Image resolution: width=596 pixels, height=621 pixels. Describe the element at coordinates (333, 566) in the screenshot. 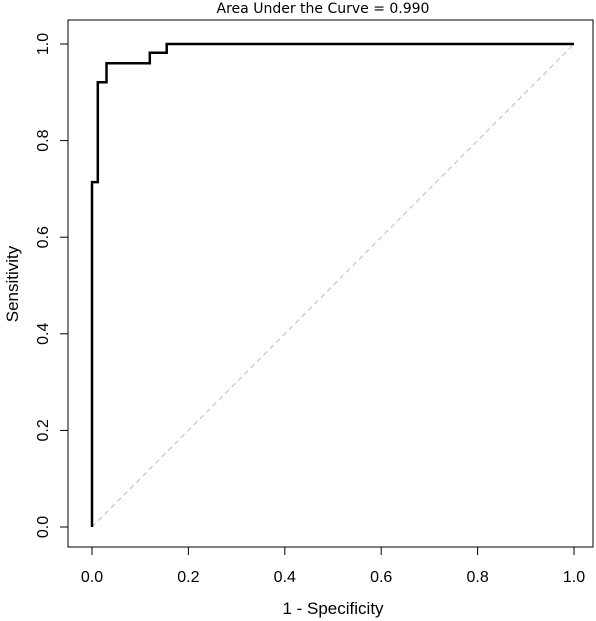

I see `x-axis: 0.0 0.2 0.4 0.6 0.8 1.0` at that location.